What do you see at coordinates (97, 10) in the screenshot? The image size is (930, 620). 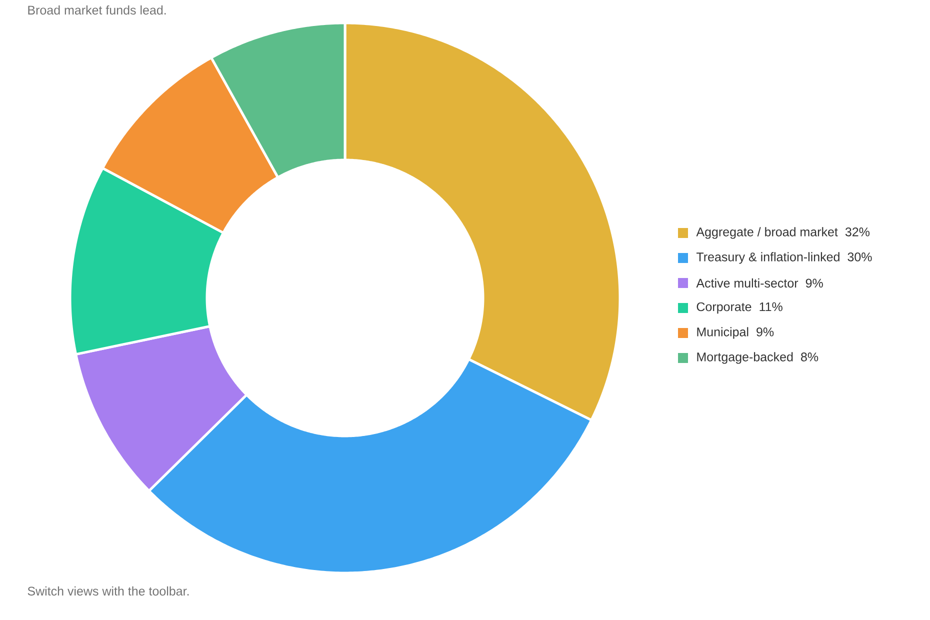 I see `chart-subtitle: Broad market funds lead.` at bounding box center [97, 10].